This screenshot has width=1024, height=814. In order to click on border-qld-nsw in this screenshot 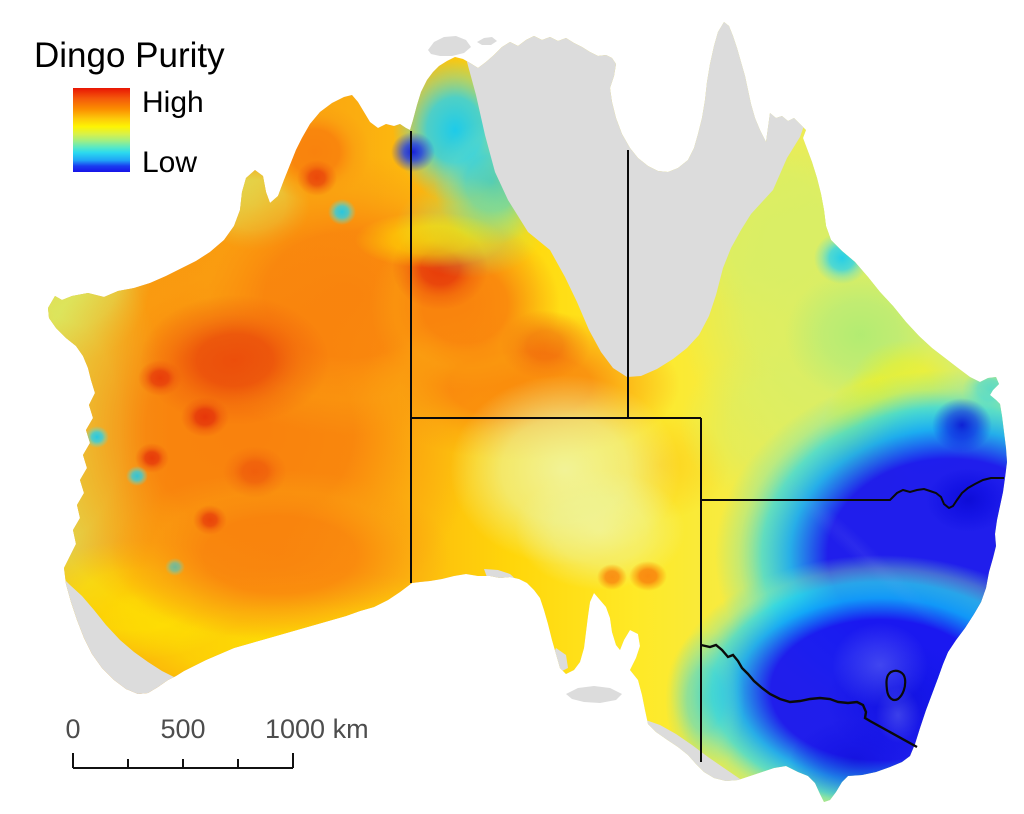, I will do `click(852, 493)`.